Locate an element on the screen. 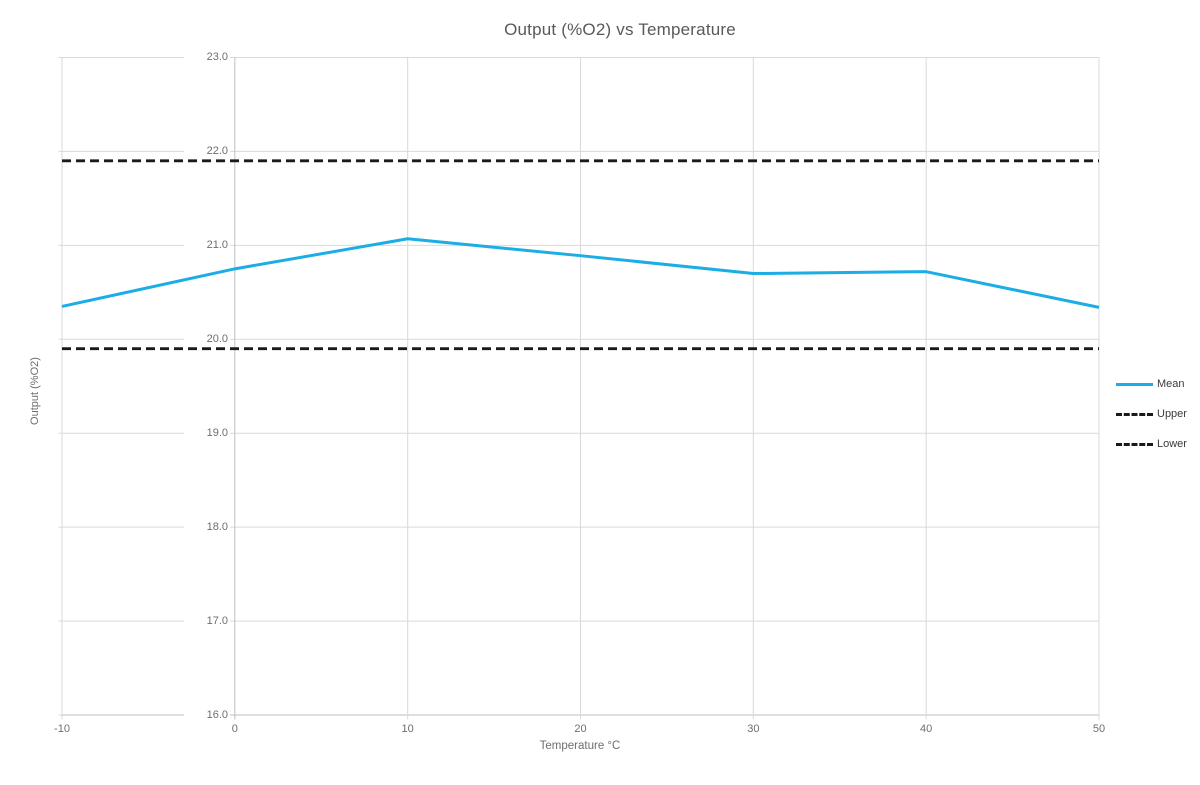 This screenshot has width=1200, height=785. y-tick-label: 16.0 is located at coordinates (207, 715).